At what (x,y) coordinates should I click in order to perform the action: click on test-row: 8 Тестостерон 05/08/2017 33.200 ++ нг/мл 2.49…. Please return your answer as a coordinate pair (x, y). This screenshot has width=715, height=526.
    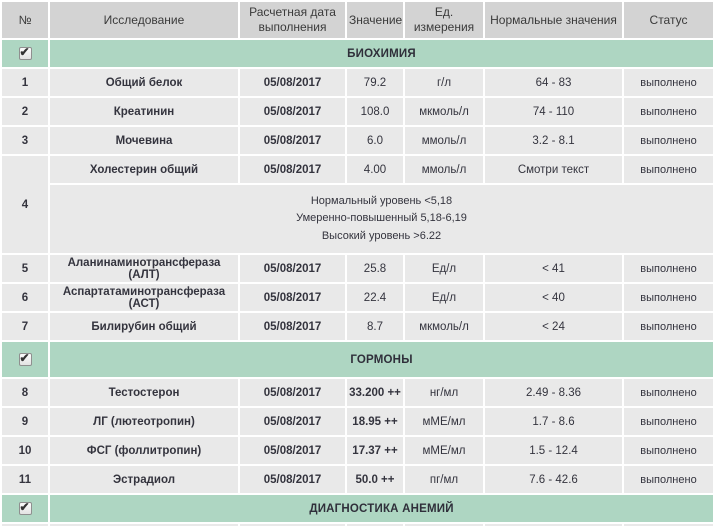
    Looking at the image, I should click on (357, 392).